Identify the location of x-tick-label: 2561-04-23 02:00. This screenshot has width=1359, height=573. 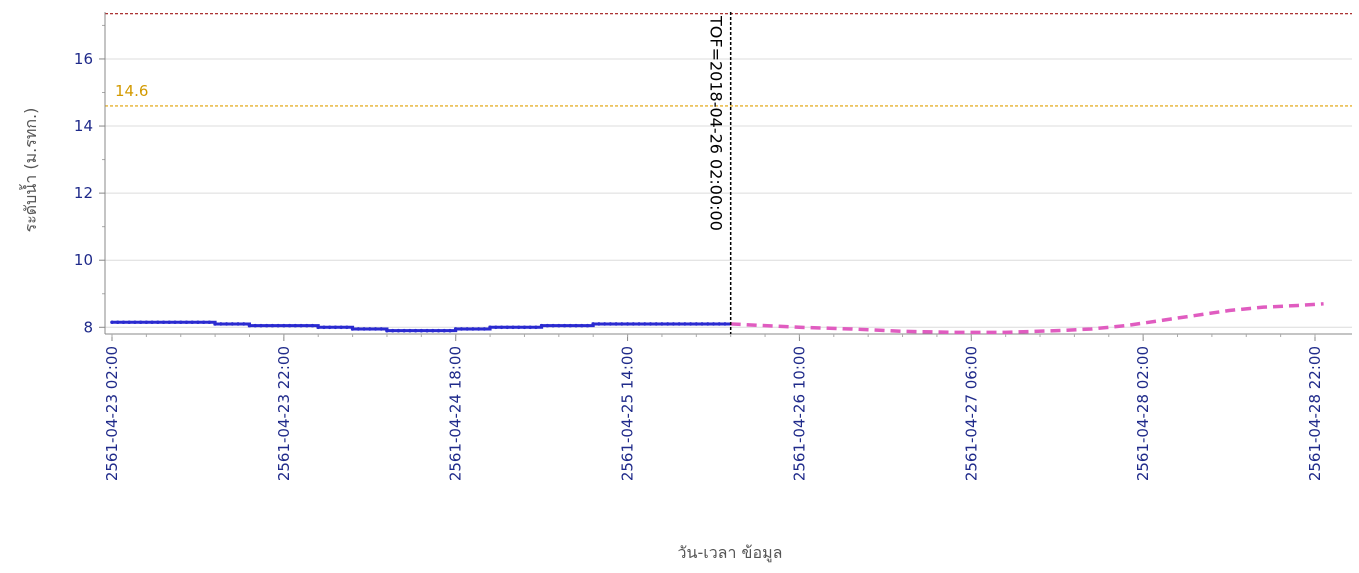
(112, 413).